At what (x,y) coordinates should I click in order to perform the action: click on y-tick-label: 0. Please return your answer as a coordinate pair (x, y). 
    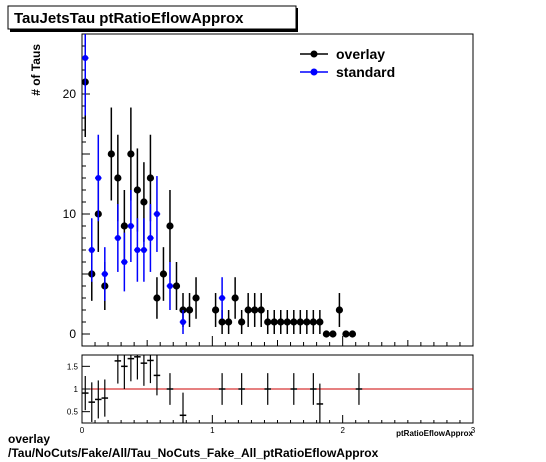
    Looking at the image, I should click on (72, 334).